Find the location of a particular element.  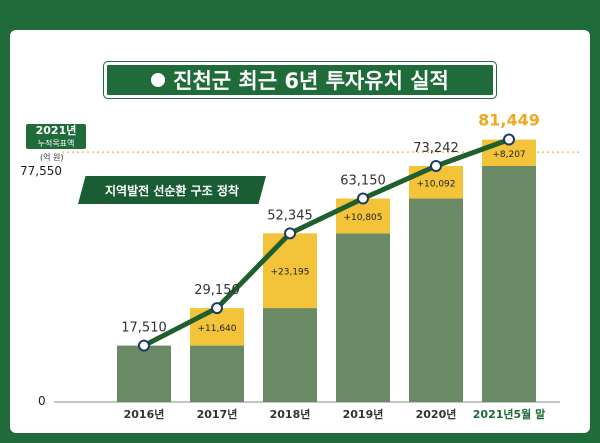

ytick-zero: 0 is located at coordinates (42, 401).